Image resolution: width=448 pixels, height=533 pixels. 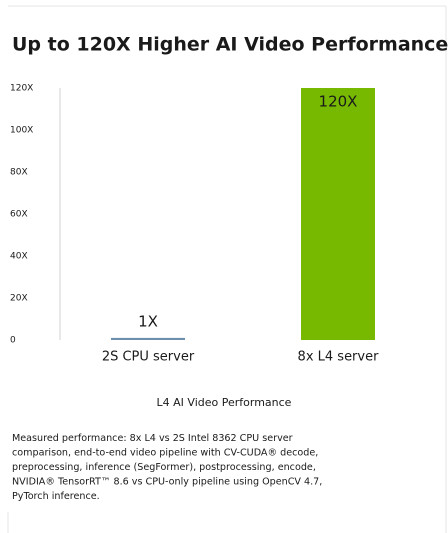 I want to click on y-tick-label: 0, so click(x=13, y=341).